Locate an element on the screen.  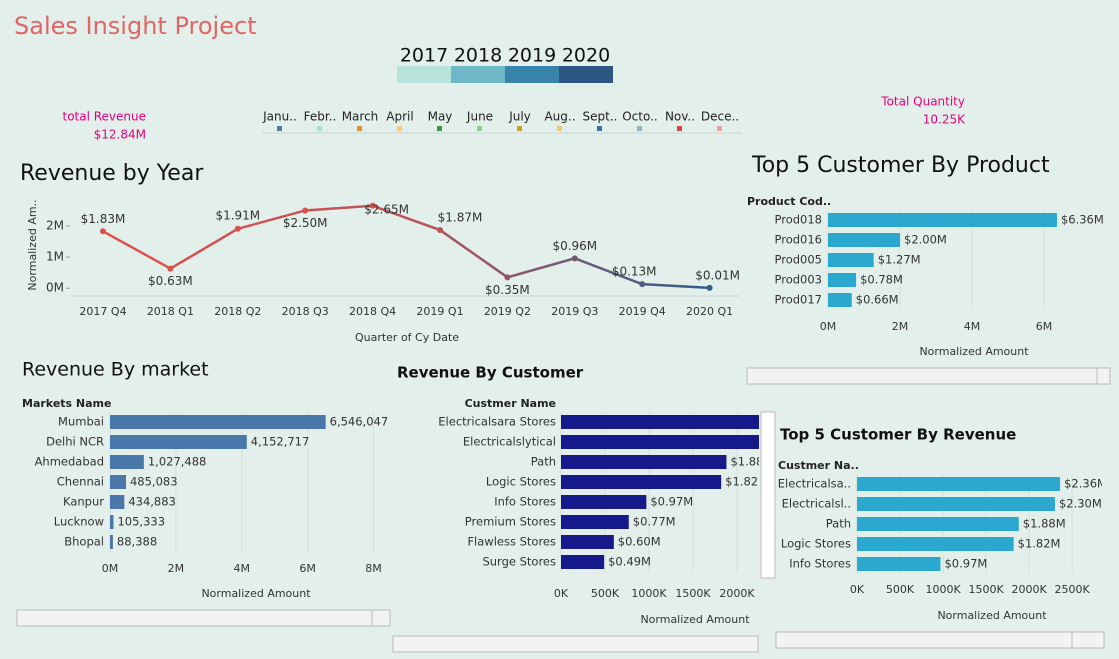
chart-title: Revenue By market is located at coordinates (115, 370).